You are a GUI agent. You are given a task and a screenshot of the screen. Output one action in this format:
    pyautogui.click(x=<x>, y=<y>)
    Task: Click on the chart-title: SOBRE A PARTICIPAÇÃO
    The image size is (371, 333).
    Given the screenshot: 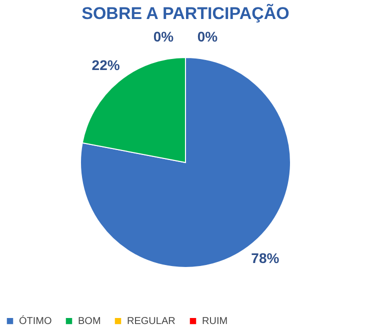 What is the action you would take?
    pyautogui.click(x=186, y=13)
    